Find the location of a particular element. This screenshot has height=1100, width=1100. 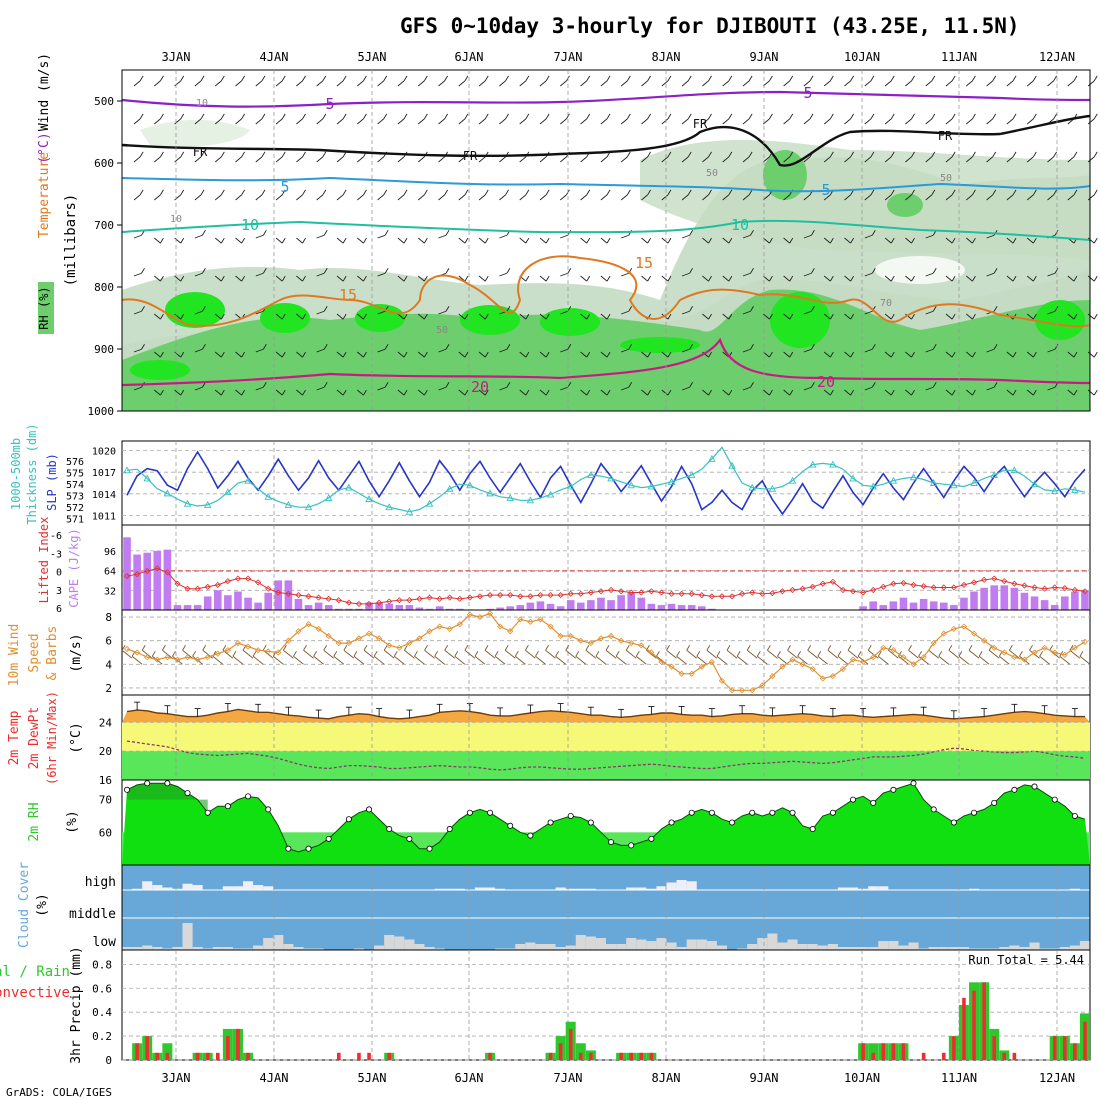

thickness-marker is located at coordinates (510, 497).